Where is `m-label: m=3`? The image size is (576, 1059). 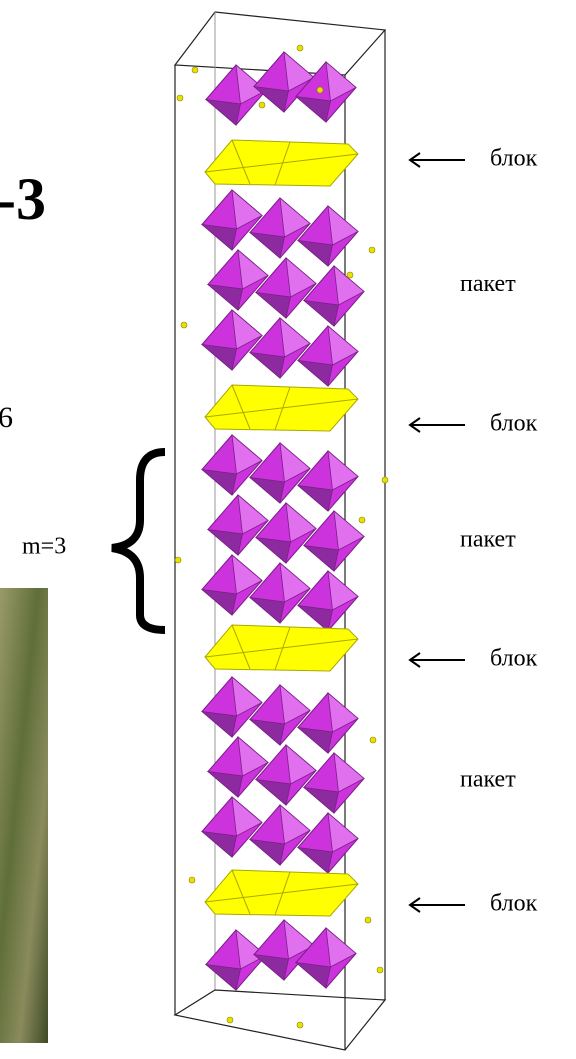
m-label: m=3 is located at coordinates (44, 547).